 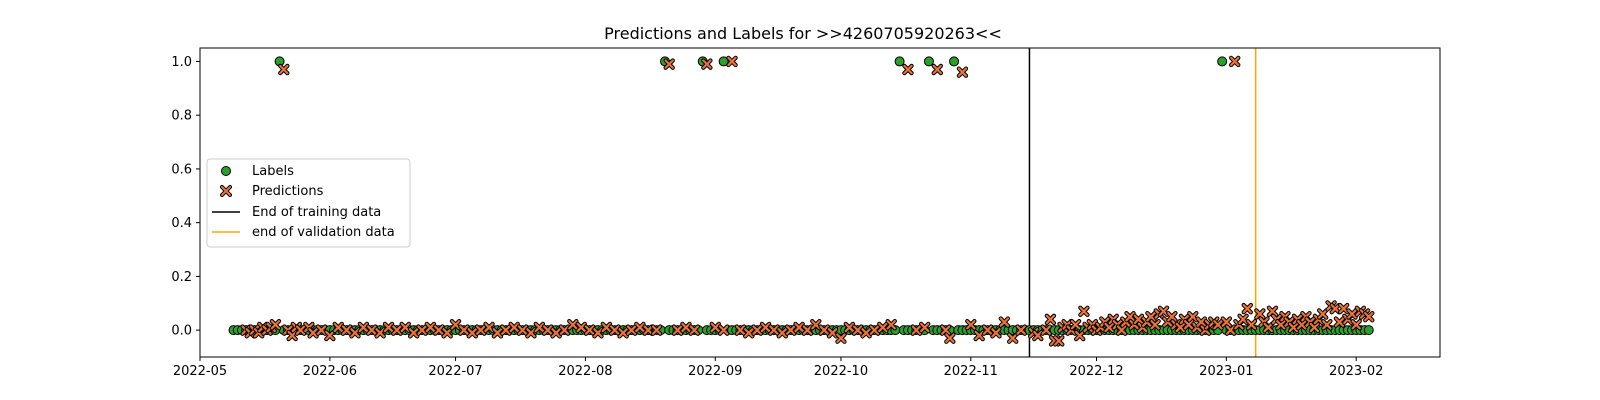 What do you see at coordinates (308, 203) in the screenshot?
I see `legend-box` at bounding box center [308, 203].